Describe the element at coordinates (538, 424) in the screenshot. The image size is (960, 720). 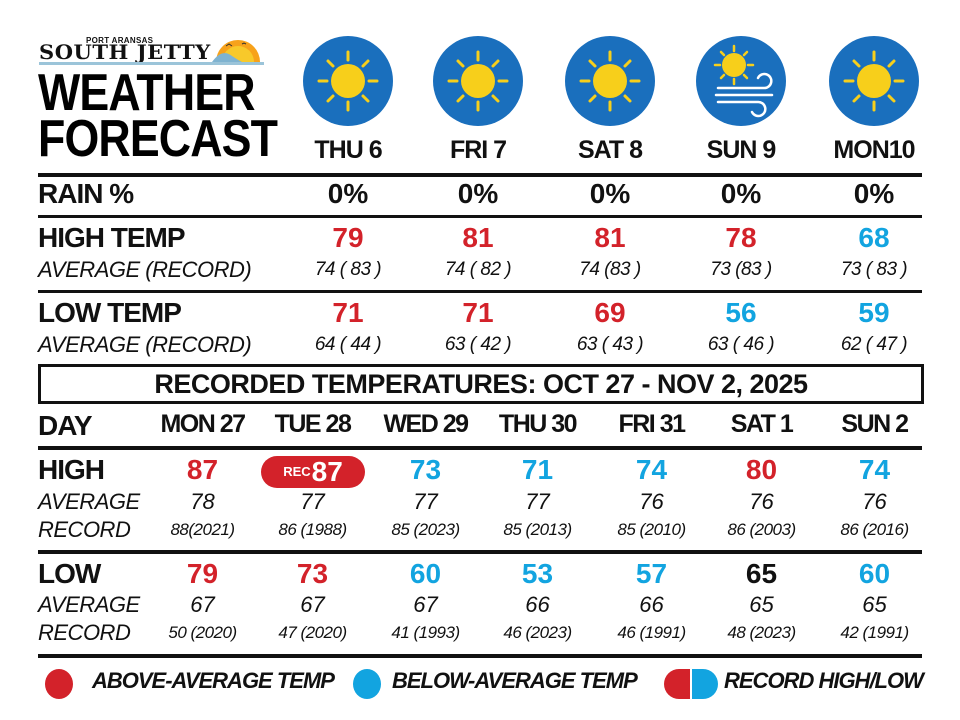
I see `recorded-day-header: THU 30` at that location.